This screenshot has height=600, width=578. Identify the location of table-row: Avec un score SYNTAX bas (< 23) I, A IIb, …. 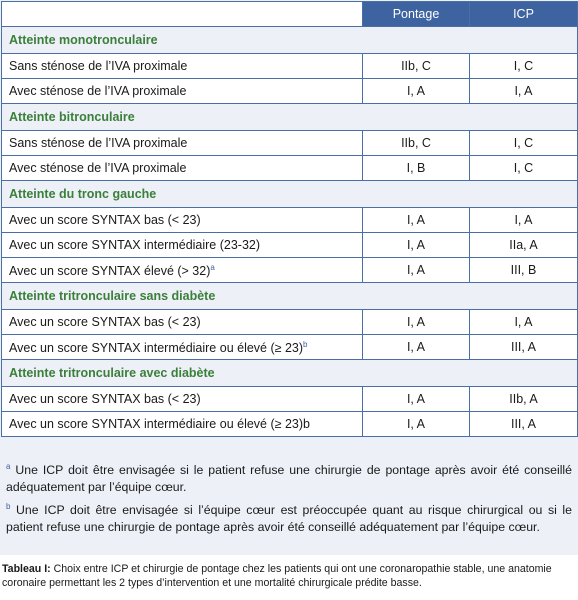
(289, 399).